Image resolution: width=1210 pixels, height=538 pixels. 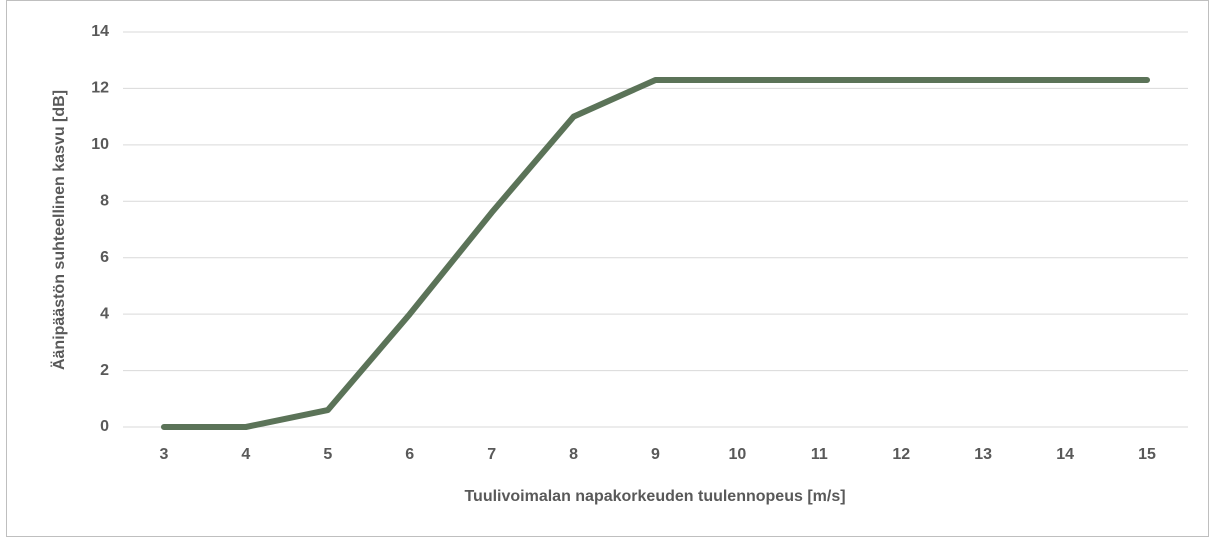 I want to click on x-tick-label: 7, so click(x=491, y=454).